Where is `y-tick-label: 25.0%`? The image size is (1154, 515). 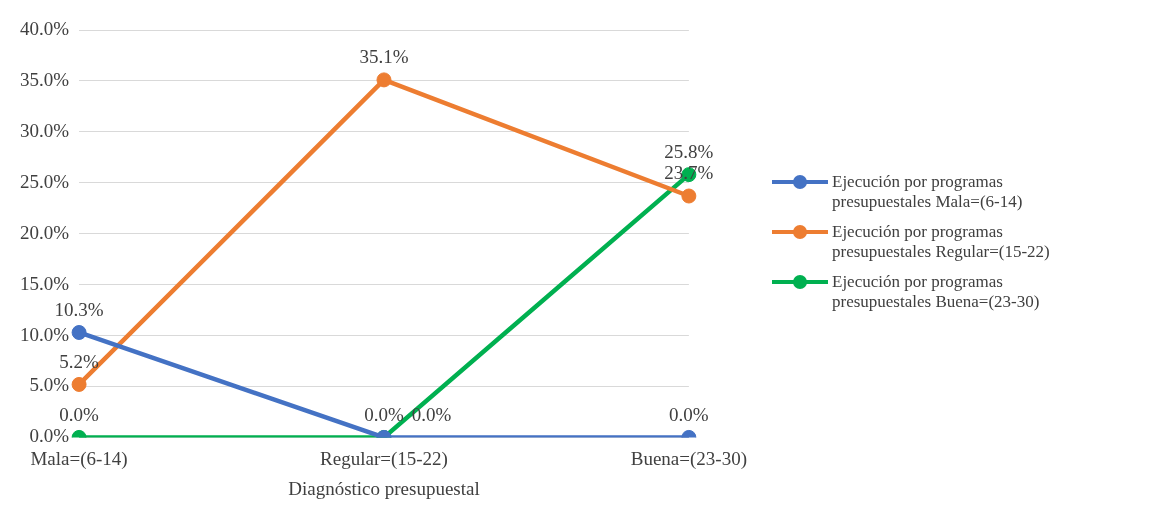
y-tick-label: 25.0% is located at coordinates (45, 181).